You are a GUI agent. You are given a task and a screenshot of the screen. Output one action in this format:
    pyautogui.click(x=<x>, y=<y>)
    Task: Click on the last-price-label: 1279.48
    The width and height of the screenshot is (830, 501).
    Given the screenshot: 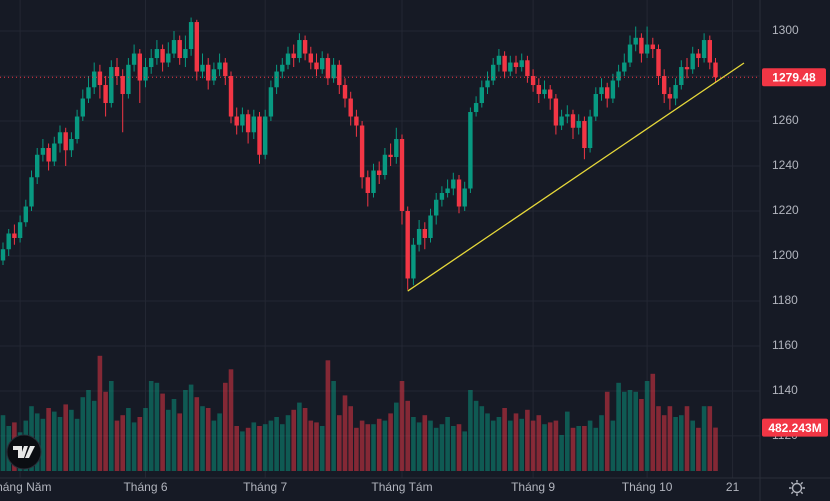 What is the action you would take?
    pyautogui.click(x=794, y=77)
    